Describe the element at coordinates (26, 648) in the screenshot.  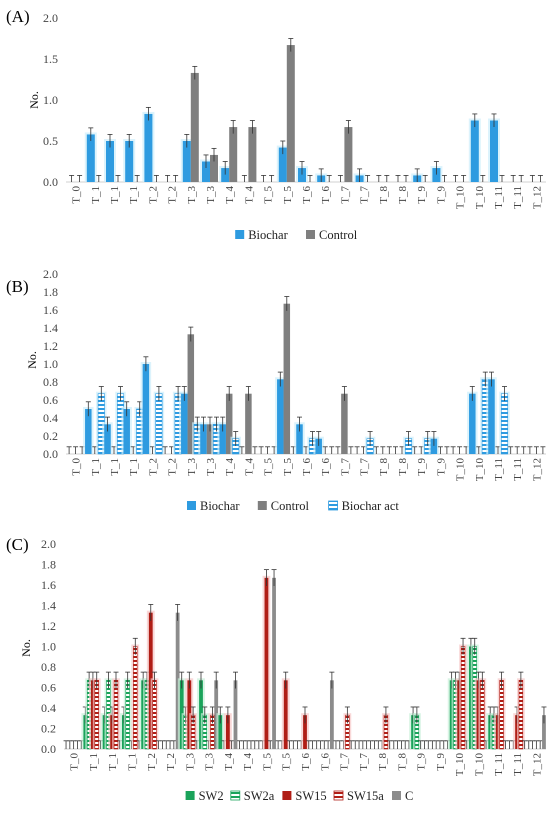
I see `y-axis-label-c: No.` at that location.